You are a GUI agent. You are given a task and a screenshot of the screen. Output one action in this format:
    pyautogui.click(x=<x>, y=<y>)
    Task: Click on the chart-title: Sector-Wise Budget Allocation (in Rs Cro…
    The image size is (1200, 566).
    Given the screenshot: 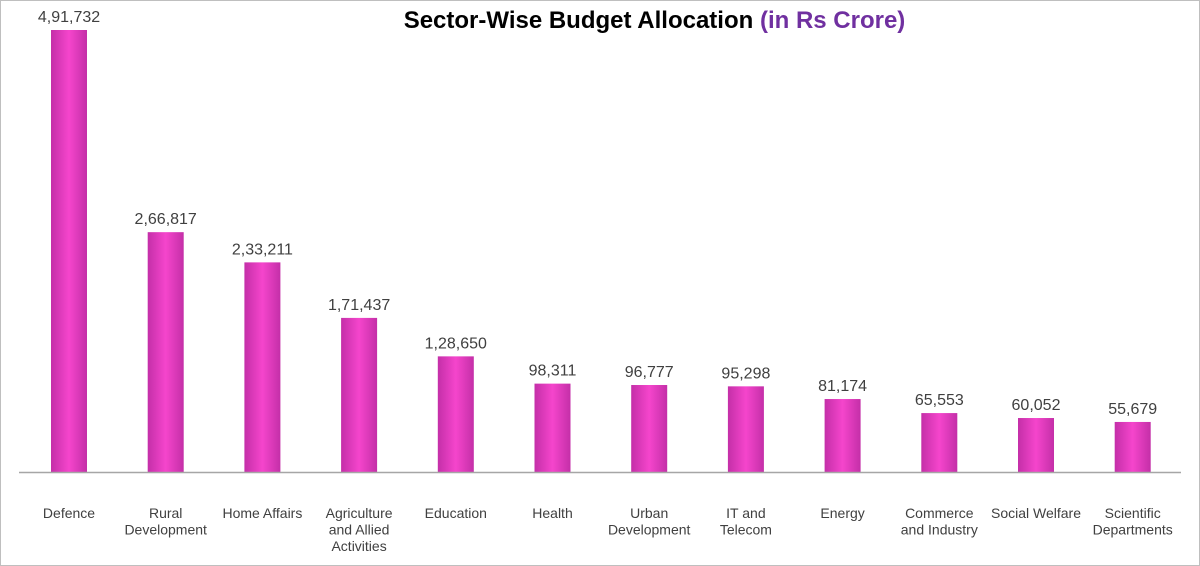 What is the action you would take?
    pyautogui.click(x=600, y=21)
    